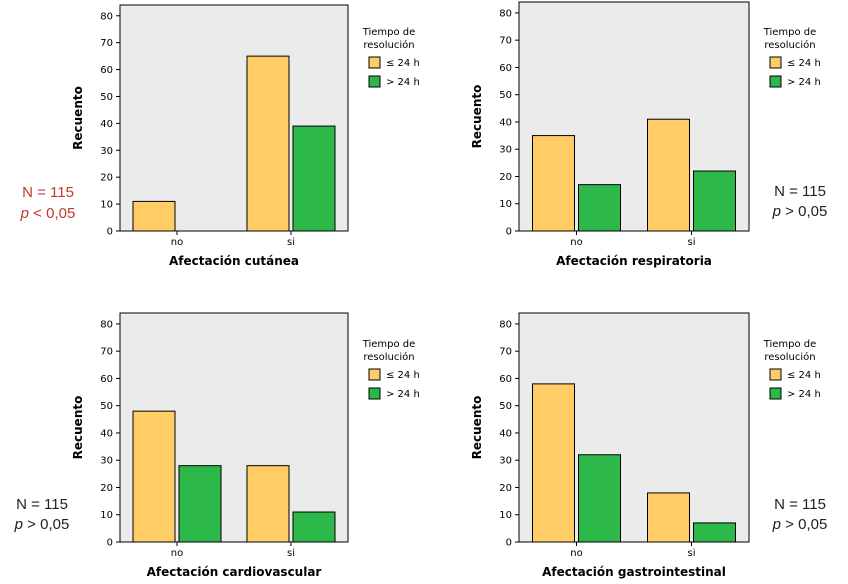  What do you see at coordinates (52, 213) in the screenshot?
I see `p-comparison: < 0,05` at bounding box center [52, 213].